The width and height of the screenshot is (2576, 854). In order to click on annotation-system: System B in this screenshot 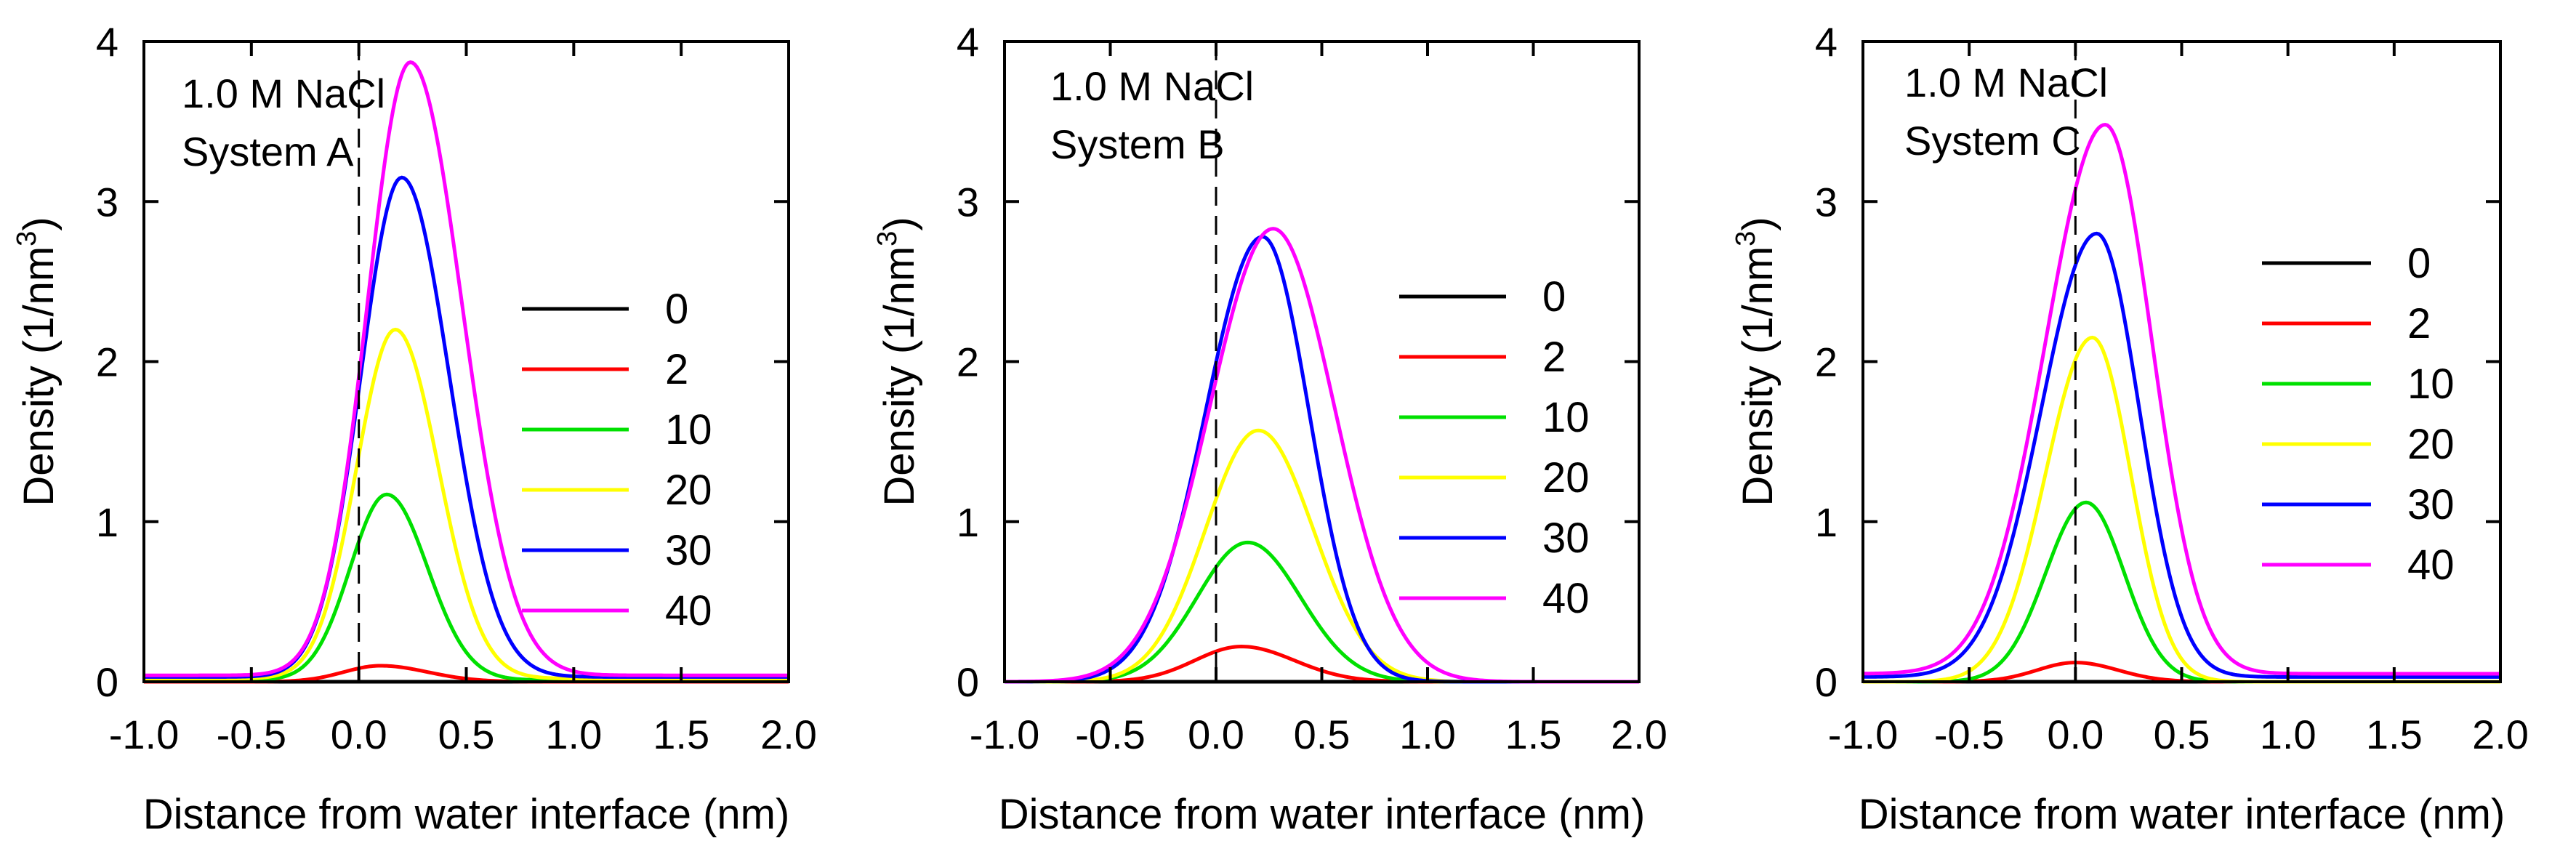, I will do `click(1137, 144)`.